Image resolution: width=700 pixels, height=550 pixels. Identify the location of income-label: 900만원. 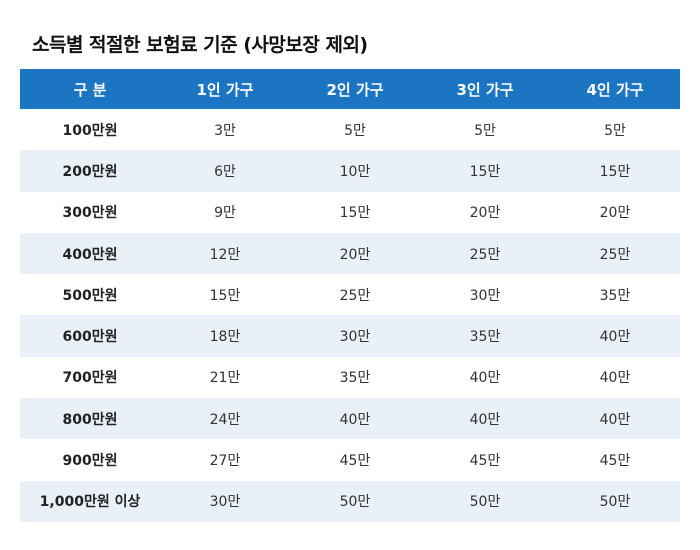
(90, 460).